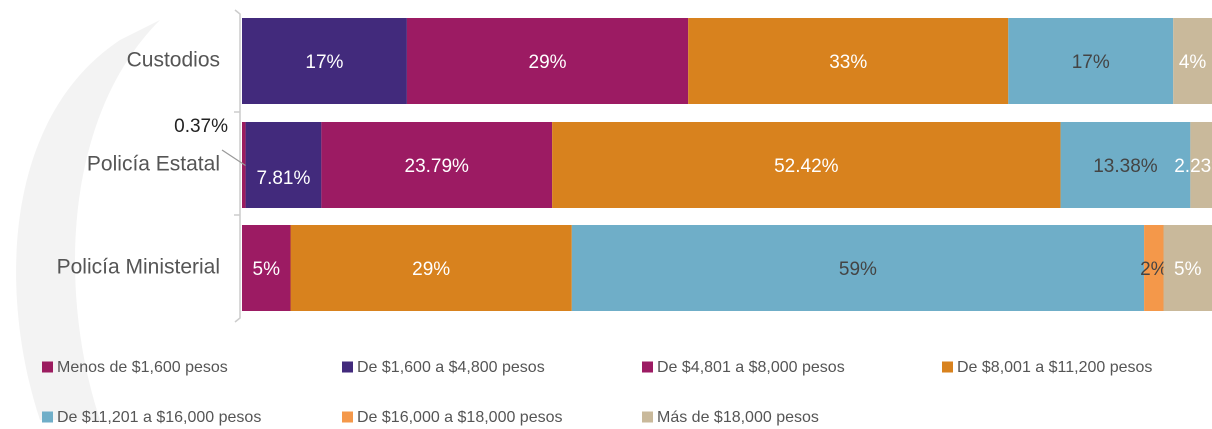 This screenshot has height=429, width=1212. I want to click on legend-label: De $16,000 a $18,000 pesos, so click(460, 417).